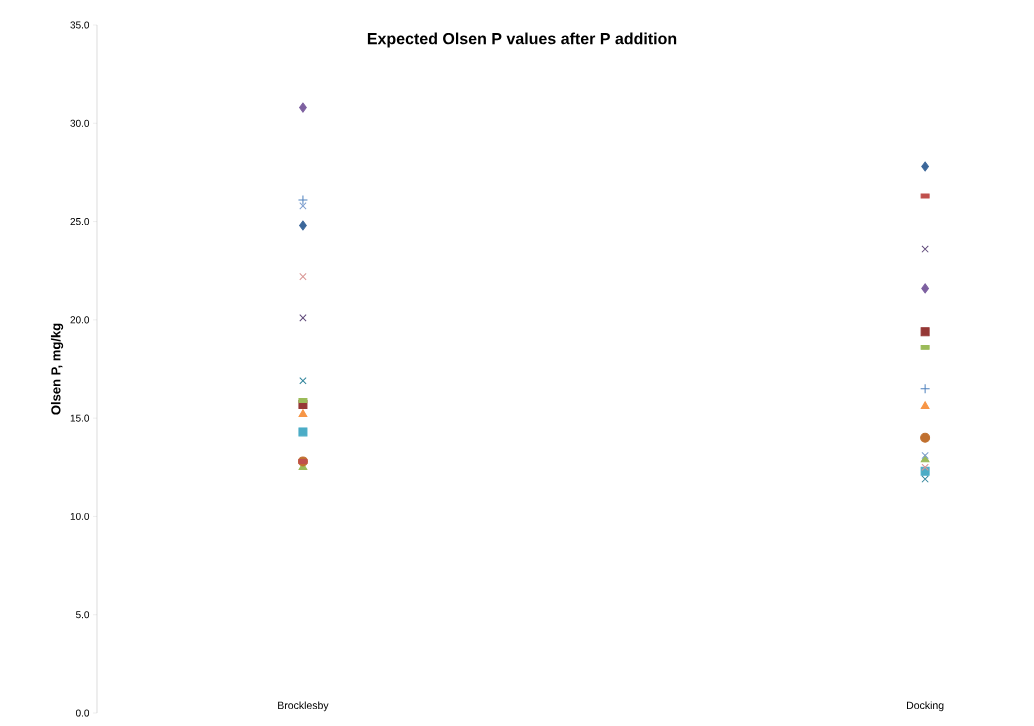  What do you see at coordinates (80, 320) in the screenshot?
I see `y-tick-label: 20.0` at bounding box center [80, 320].